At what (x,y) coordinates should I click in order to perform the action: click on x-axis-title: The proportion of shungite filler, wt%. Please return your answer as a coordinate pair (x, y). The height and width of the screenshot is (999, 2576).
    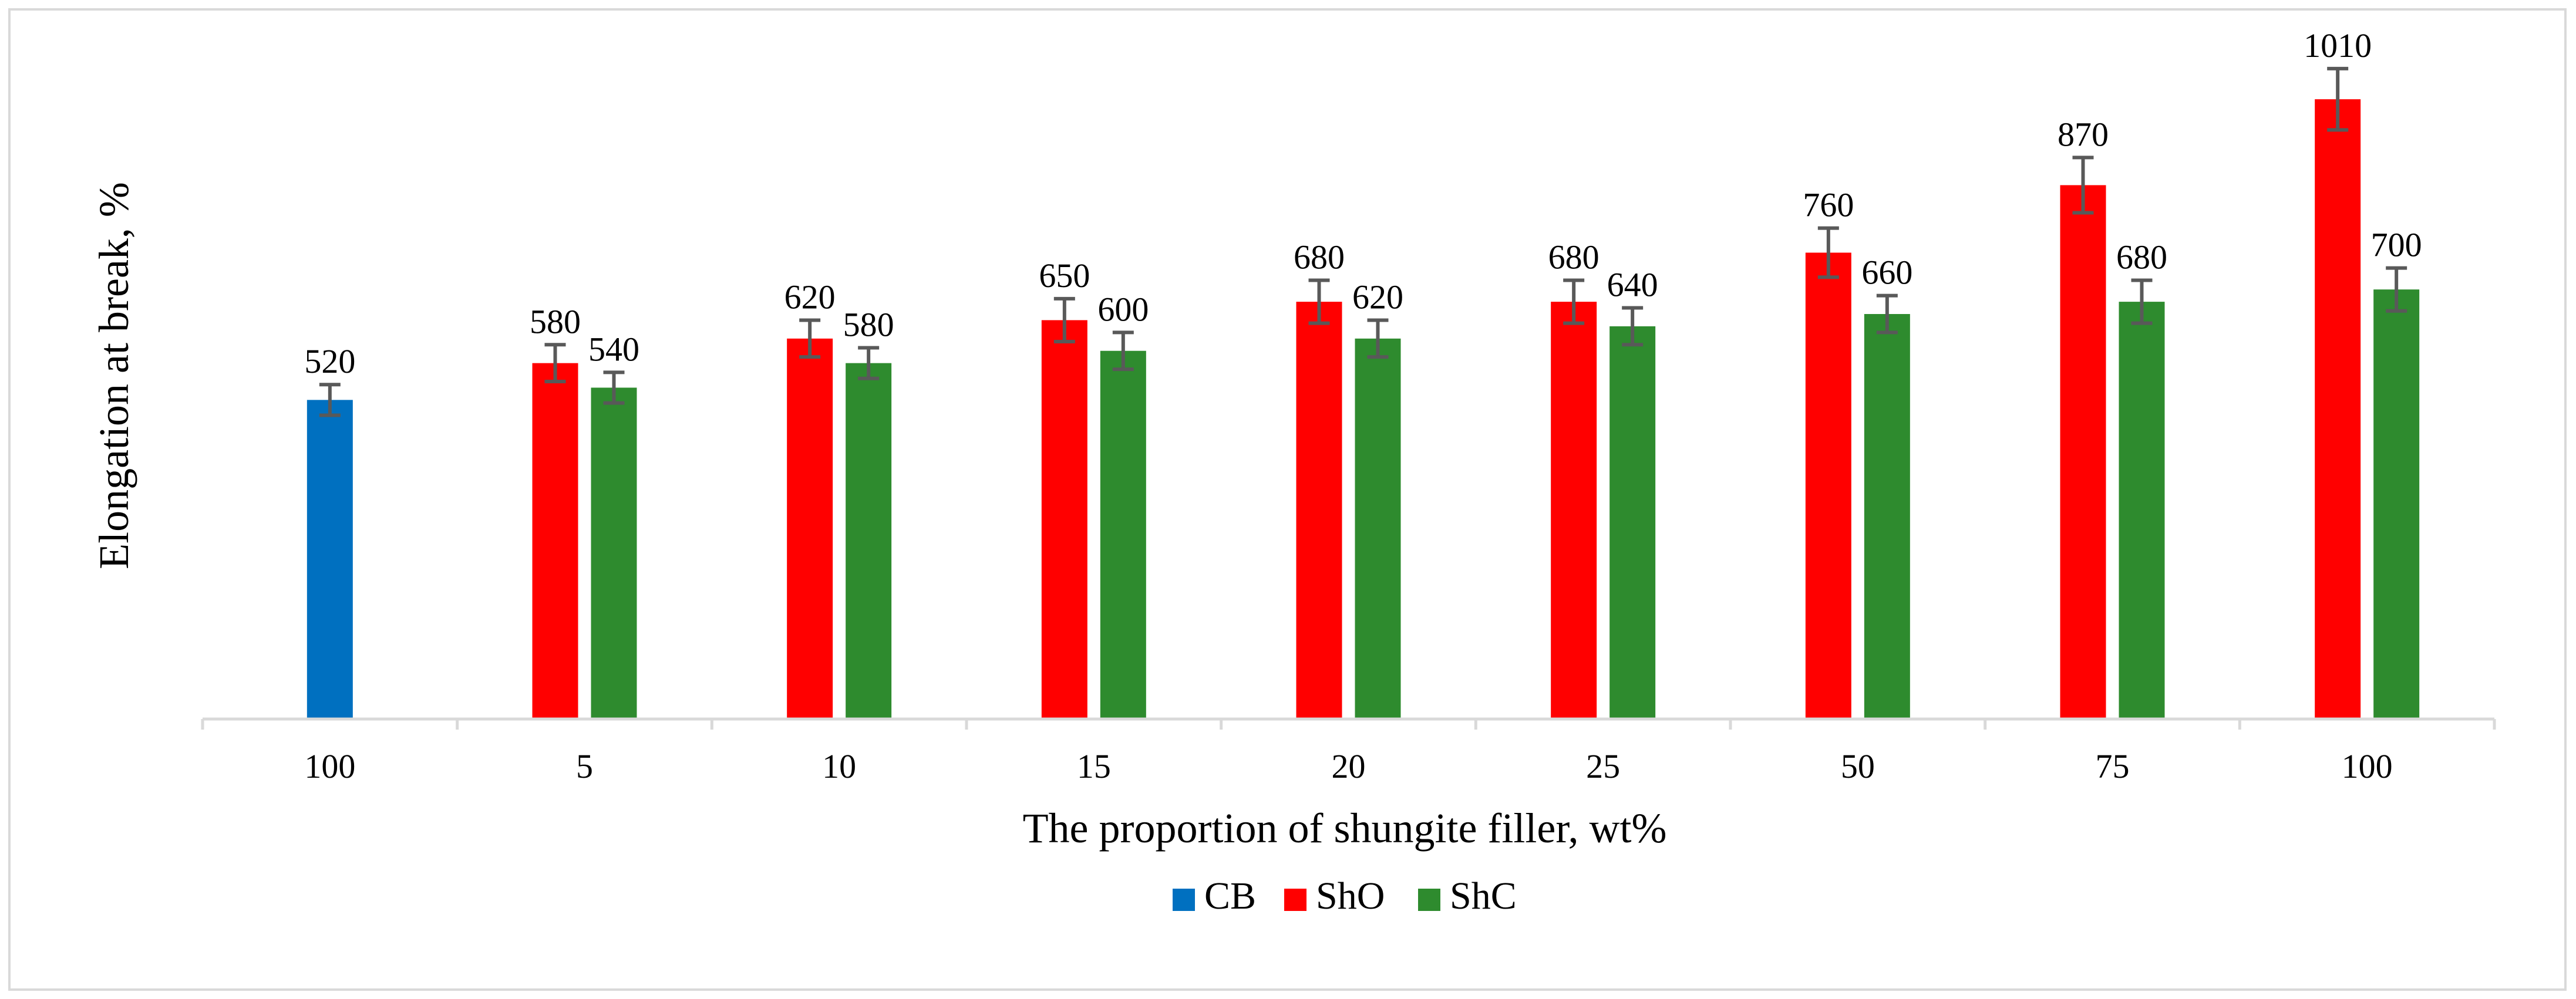
    Looking at the image, I should click on (1345, 828).